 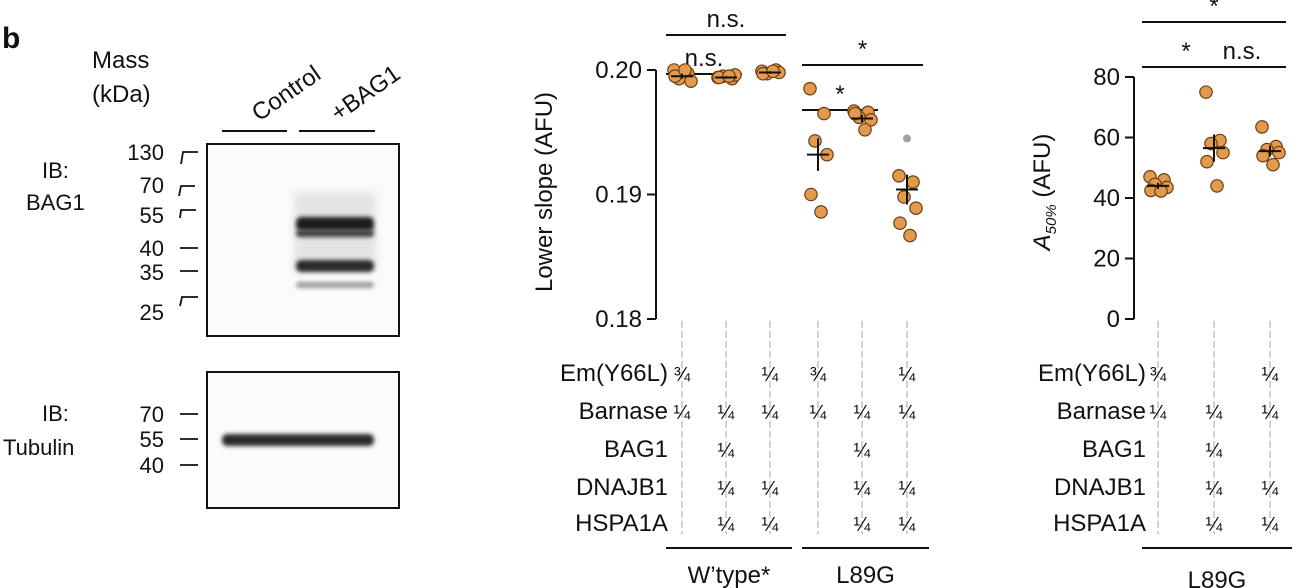 I want to click on y-axis-label-main: A, so click(x=1042, y=243).